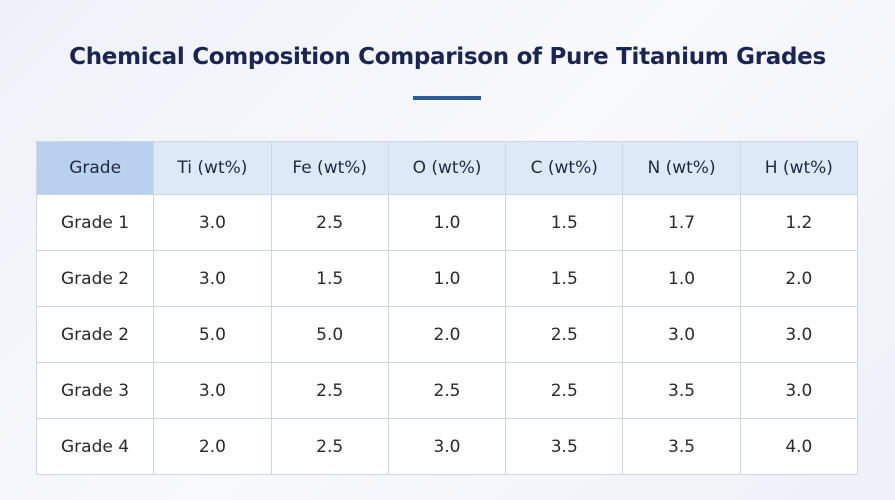 The height and width of the screenshot is (500, 895). I want to click on table-row: Grade 1 3.0 2.5 1.0 1.5 1.7 1.2, so click(447, 222).